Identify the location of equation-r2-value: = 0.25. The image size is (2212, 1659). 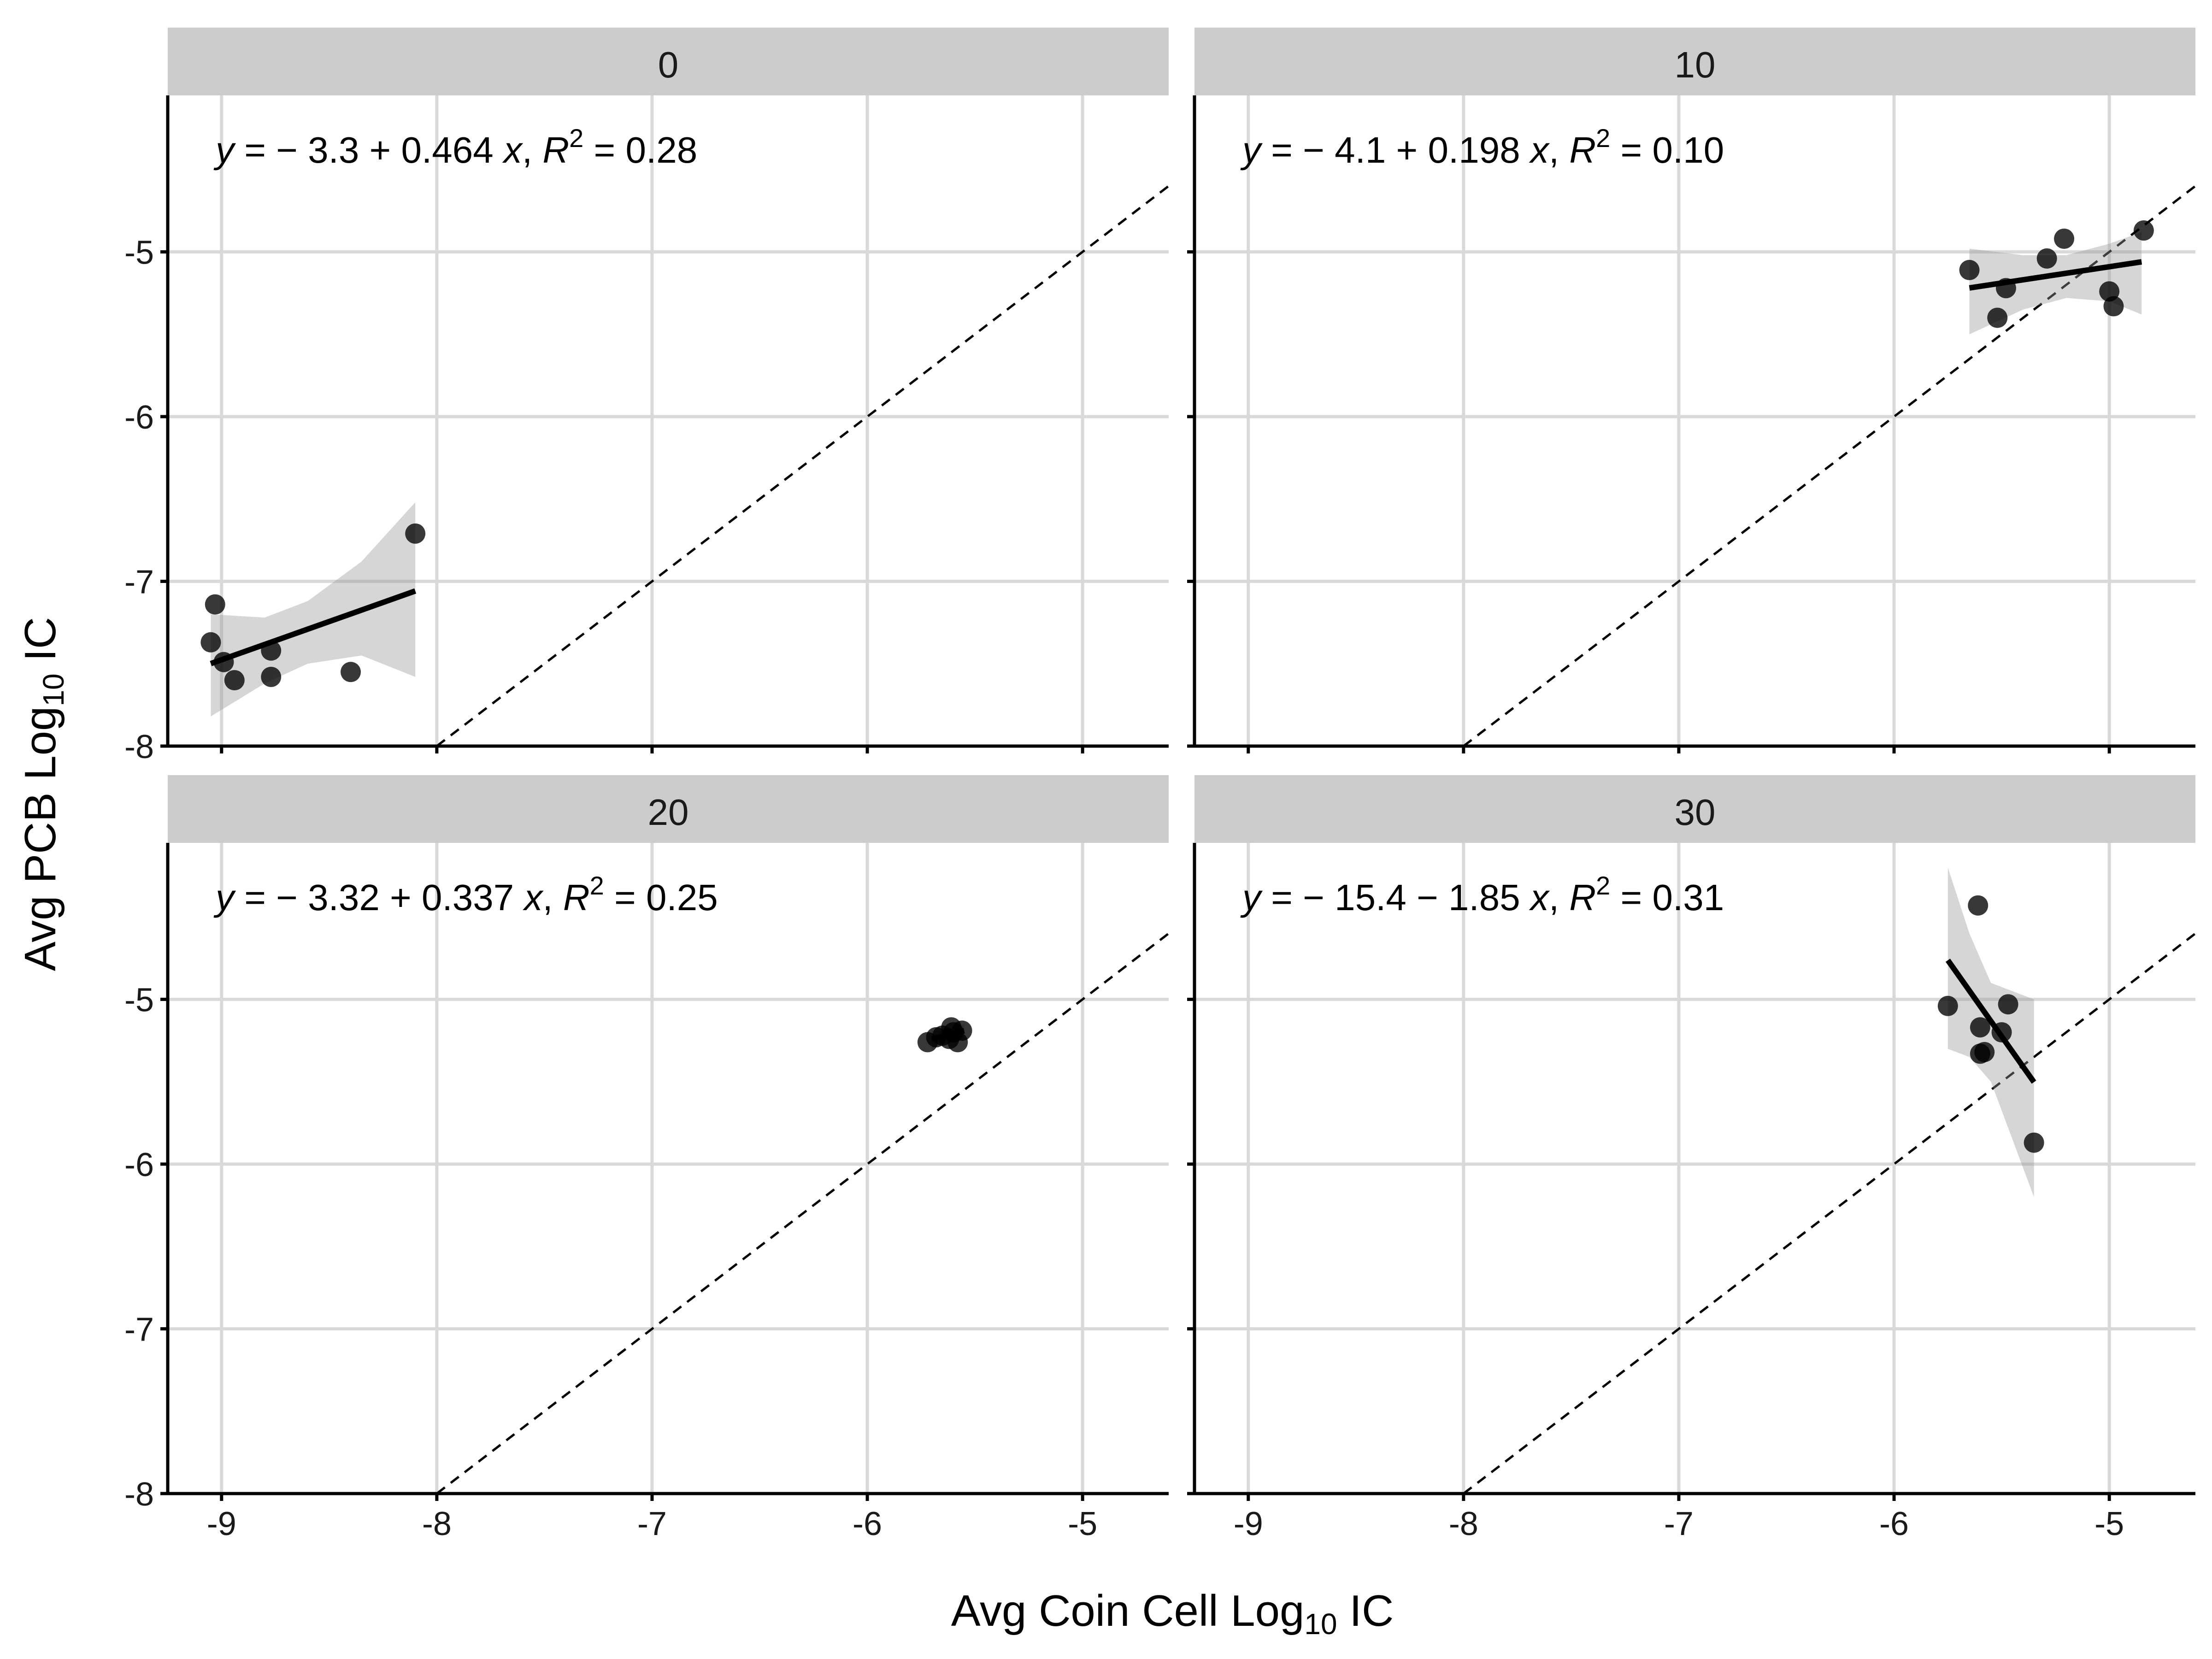
(661, 897).